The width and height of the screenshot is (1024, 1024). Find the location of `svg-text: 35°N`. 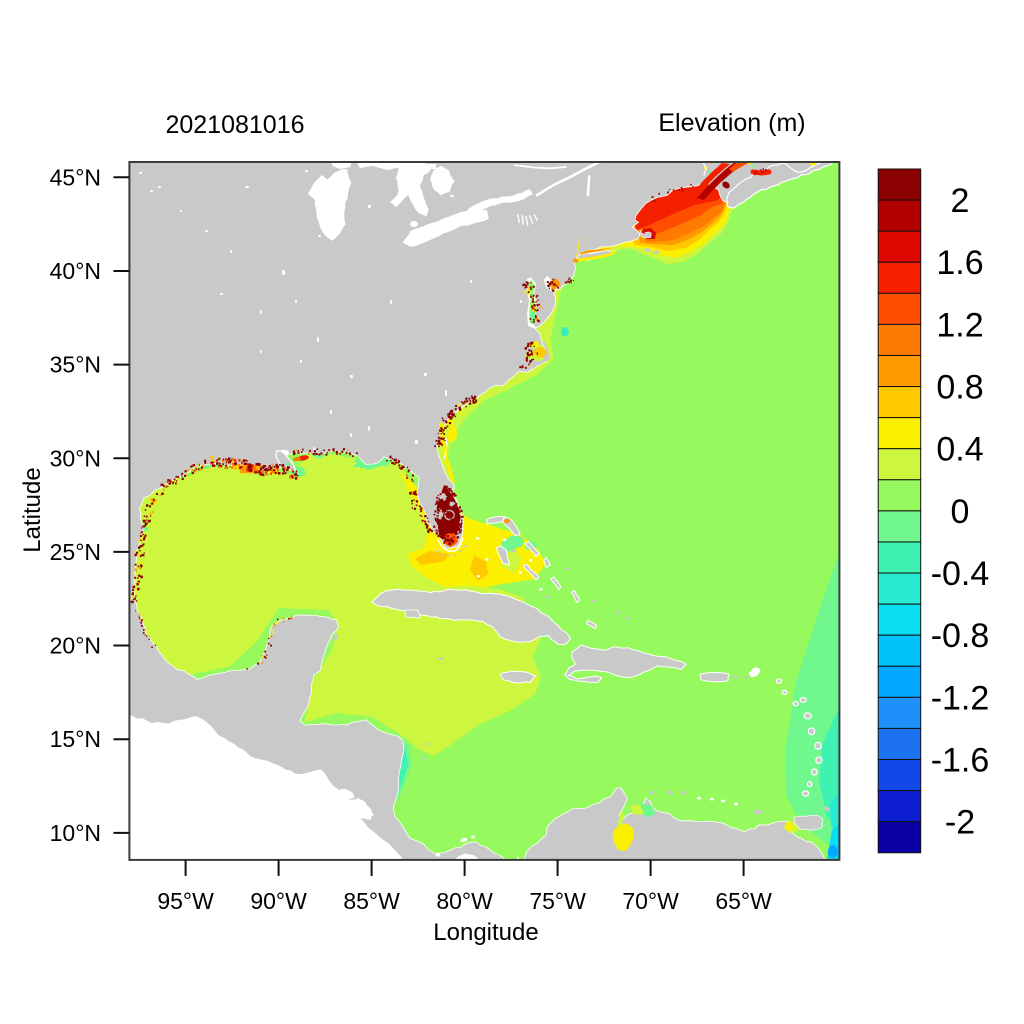

svg-text: 35°N is located at coordinates (75, 365).